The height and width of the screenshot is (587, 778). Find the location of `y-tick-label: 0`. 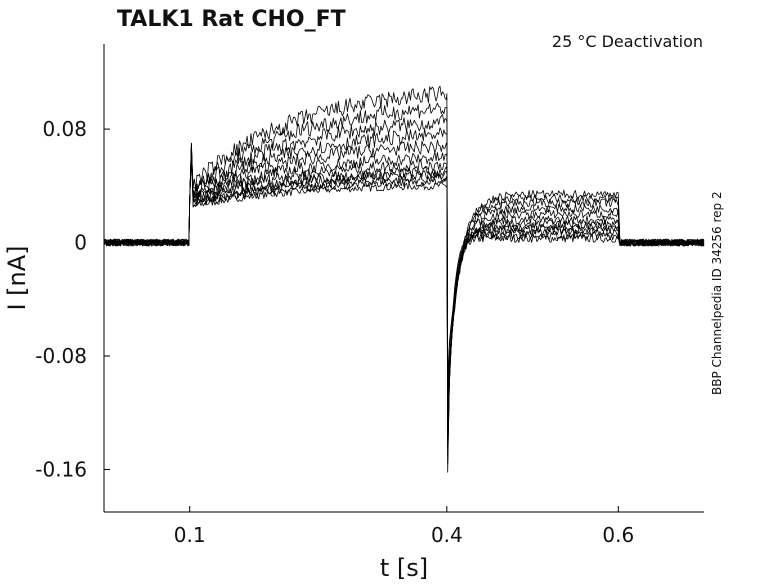

y-tick-label: 0 is located at coordinates (80, 243).